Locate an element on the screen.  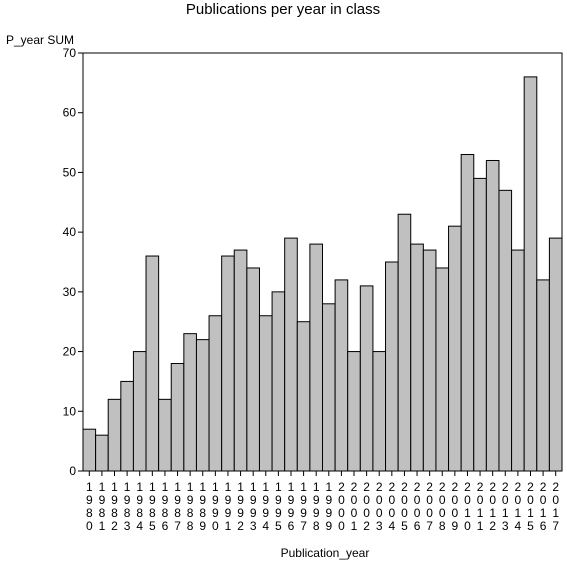
y-tick-label: 30 is located at coordinates (70, 292).